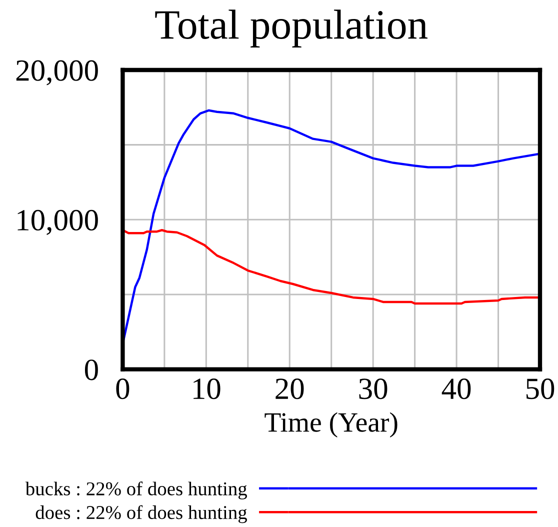 Image resolution: width=558 pixels, height=527 pixels. What do you see at coordinates (207, 389) in the screenshot?
I see `x-tick-label: 10` at bounding box center [207, 389].